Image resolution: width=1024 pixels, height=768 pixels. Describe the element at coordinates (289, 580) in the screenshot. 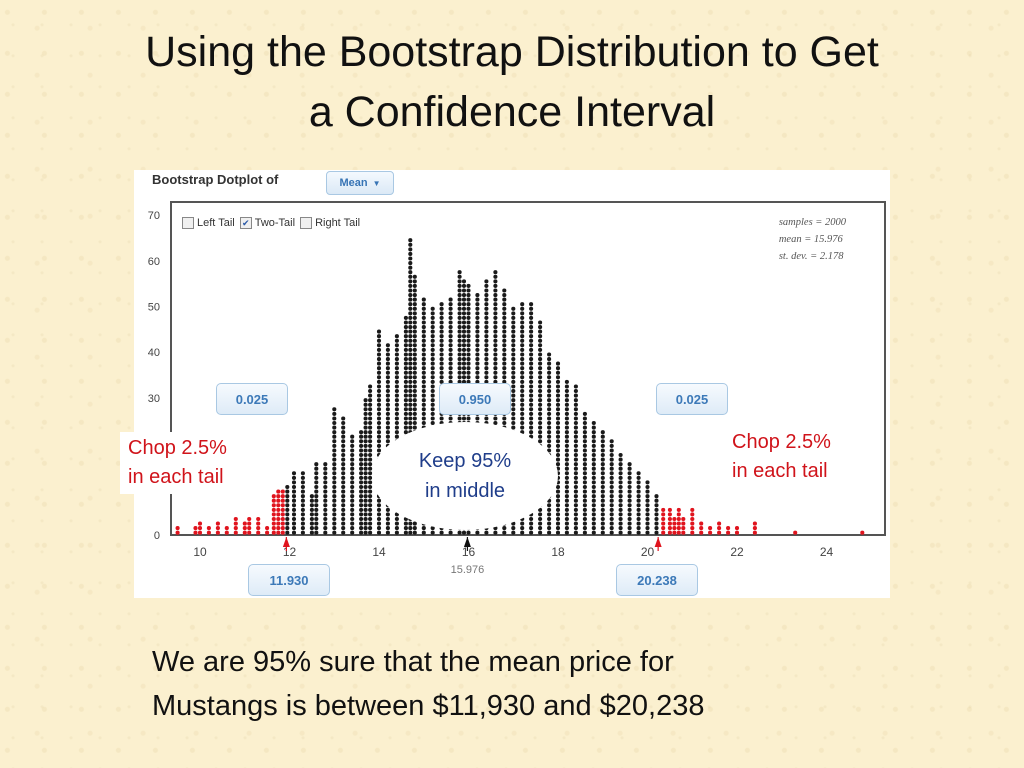

I see `lower-cutoff-value: 11.930` at that location.